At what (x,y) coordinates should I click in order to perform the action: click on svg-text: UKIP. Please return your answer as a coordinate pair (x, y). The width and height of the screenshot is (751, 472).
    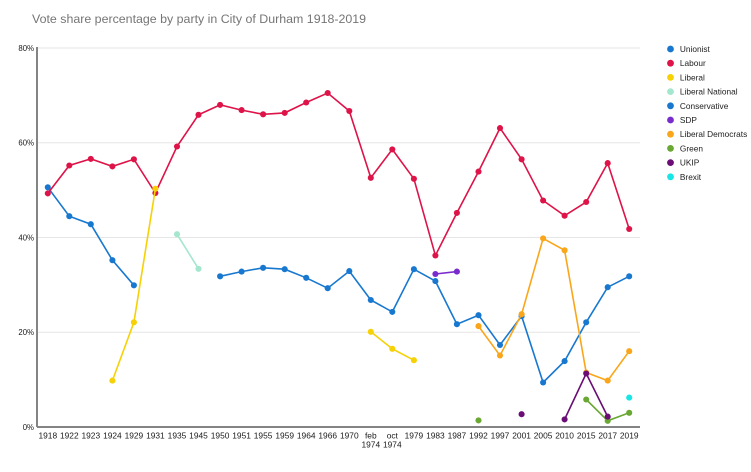
    Looking at the image, I should click on (690, 163).